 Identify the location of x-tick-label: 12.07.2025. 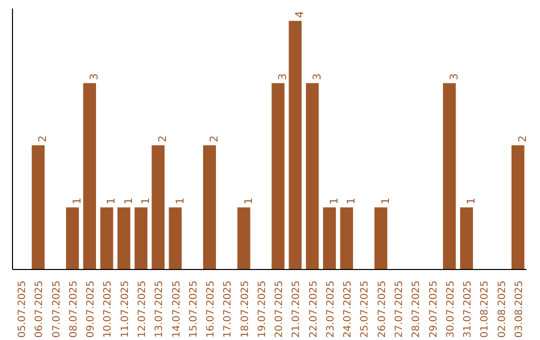
(142, 309).